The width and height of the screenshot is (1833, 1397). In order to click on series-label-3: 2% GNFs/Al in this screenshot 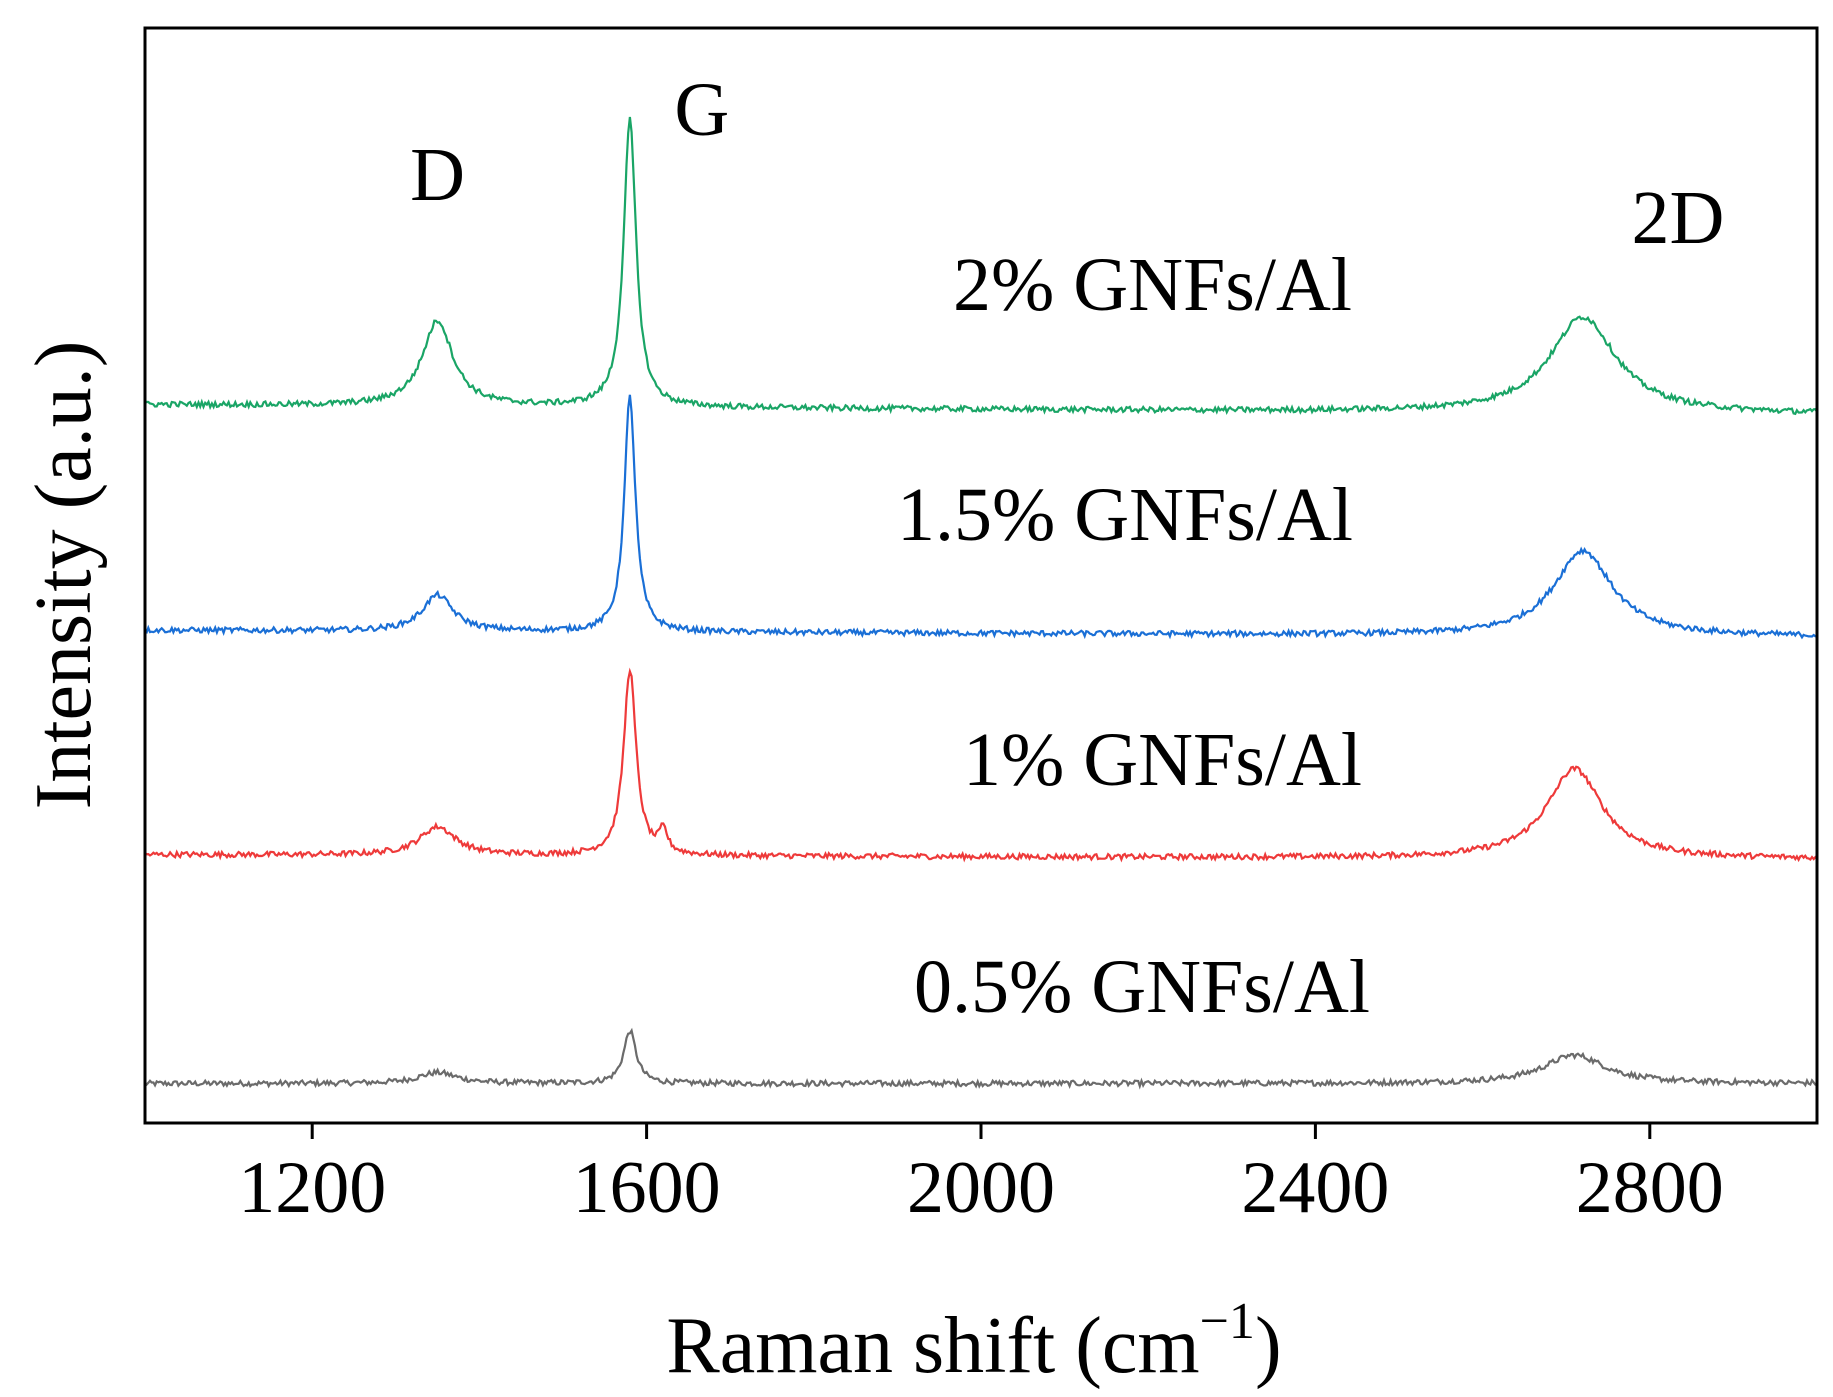, I will do `click(1152, 285)`.